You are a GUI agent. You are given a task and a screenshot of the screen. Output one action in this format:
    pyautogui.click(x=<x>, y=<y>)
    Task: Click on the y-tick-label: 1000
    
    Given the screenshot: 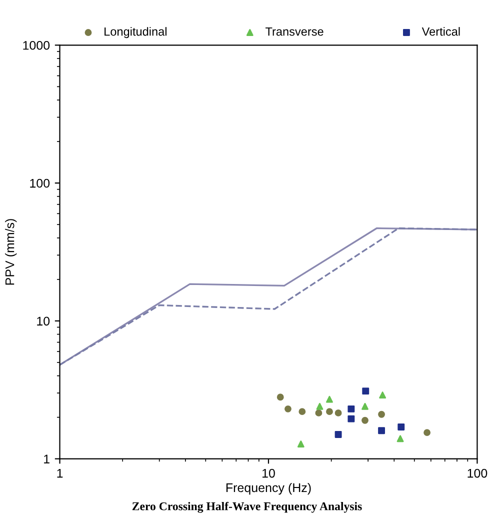 What is the action you would take?
    pyautogui.click(x=36, y=45)
    